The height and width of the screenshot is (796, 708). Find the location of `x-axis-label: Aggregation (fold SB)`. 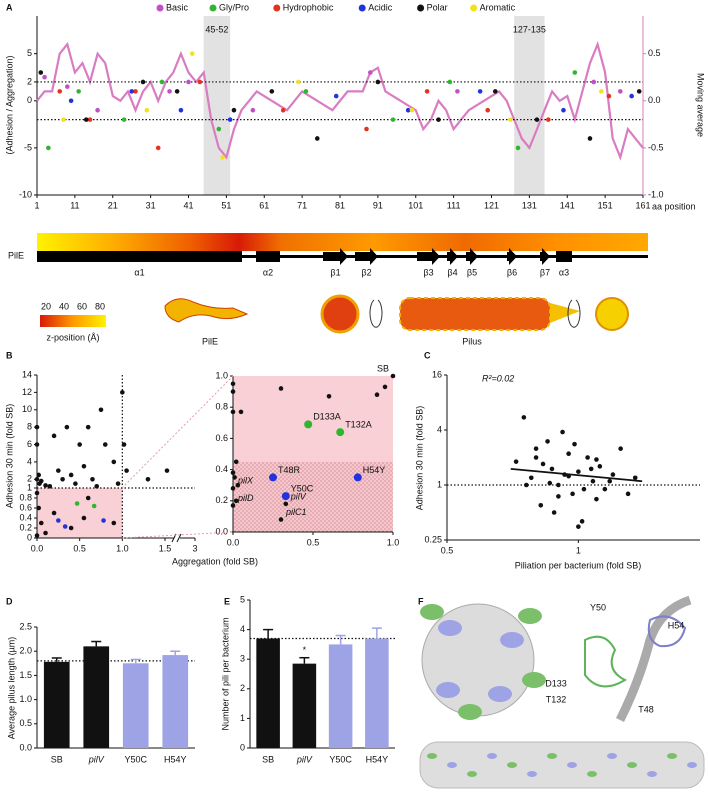

x-axis-label: Aggregation (fold SB) is located at coordinates (215, 561).